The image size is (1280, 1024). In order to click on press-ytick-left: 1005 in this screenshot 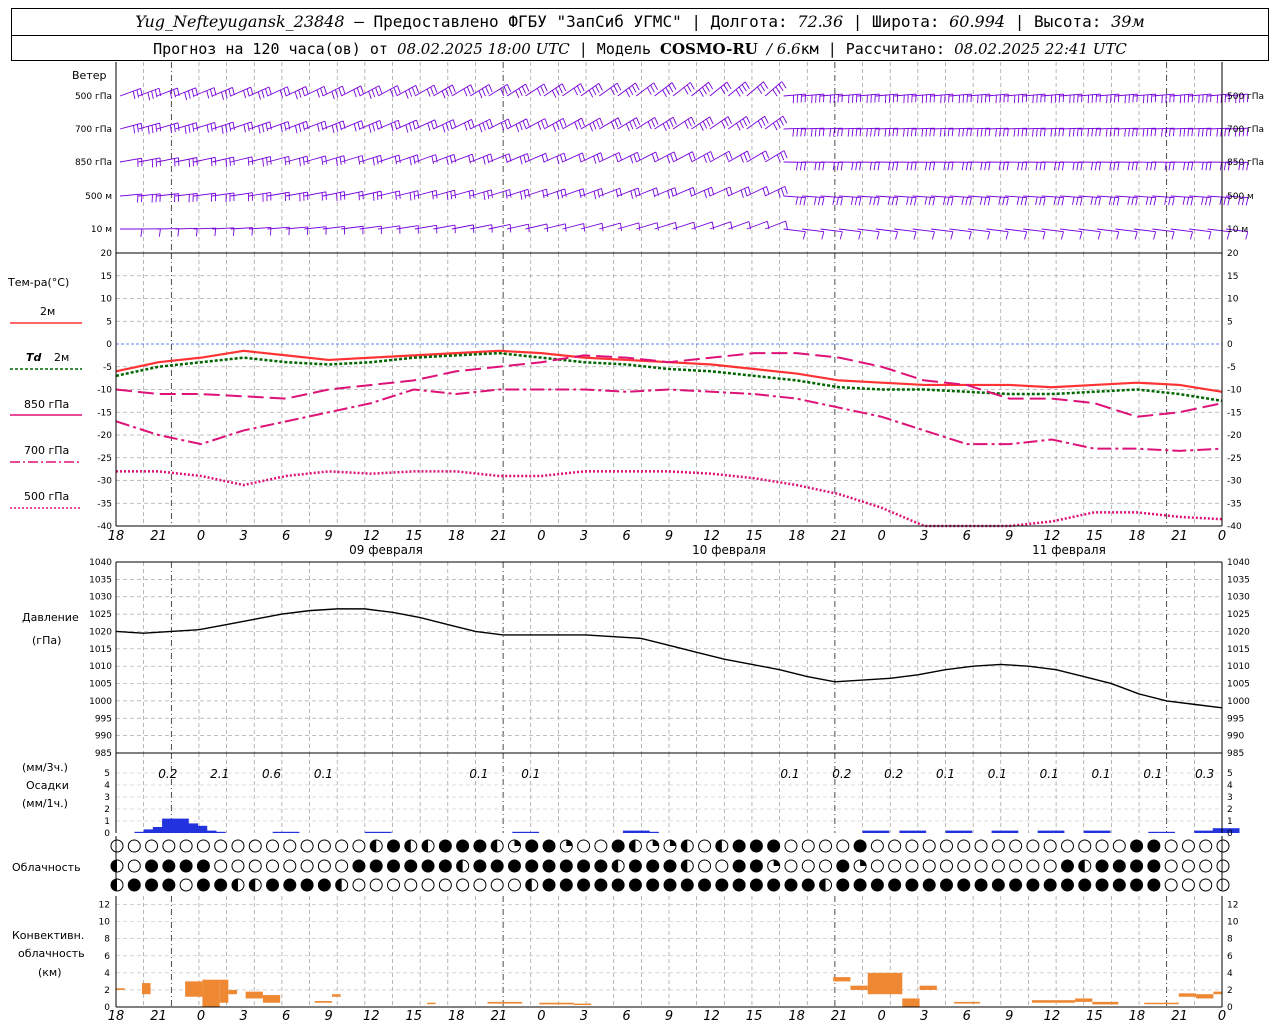, I will do `click(100, 685)`.